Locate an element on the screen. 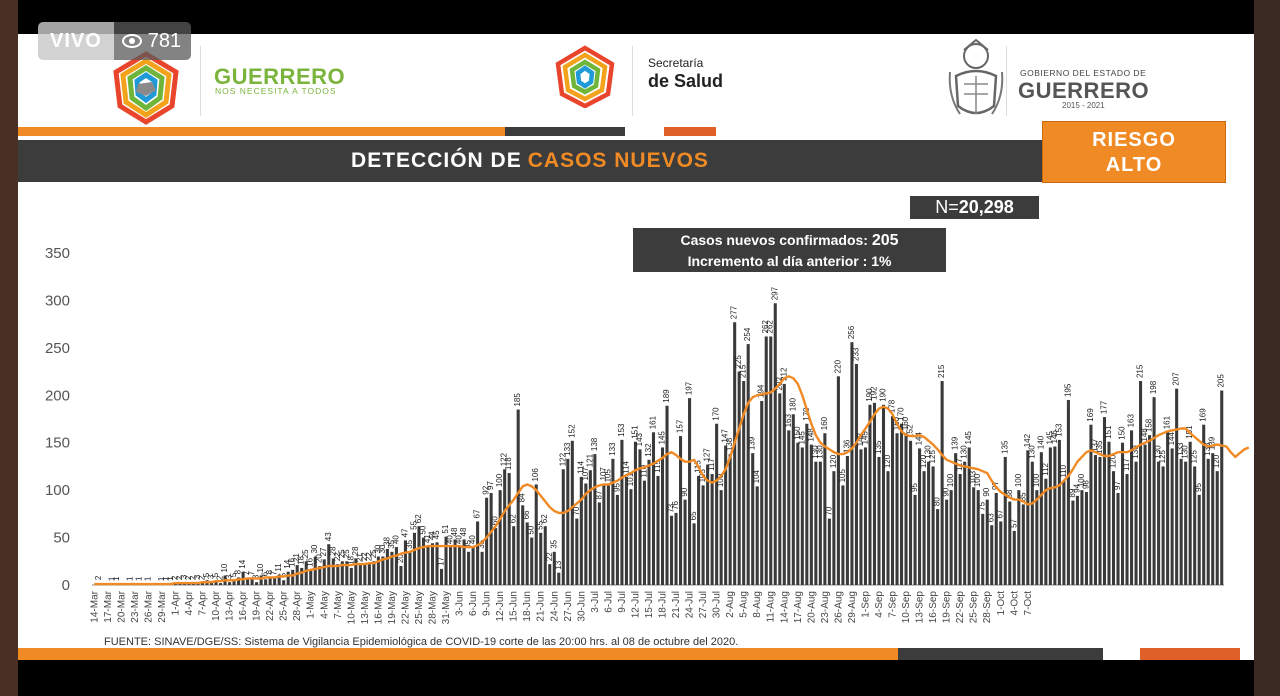 This screenshot has width=1280, height=696. bar-data-label: 95 is located at coordinates (914, 486).